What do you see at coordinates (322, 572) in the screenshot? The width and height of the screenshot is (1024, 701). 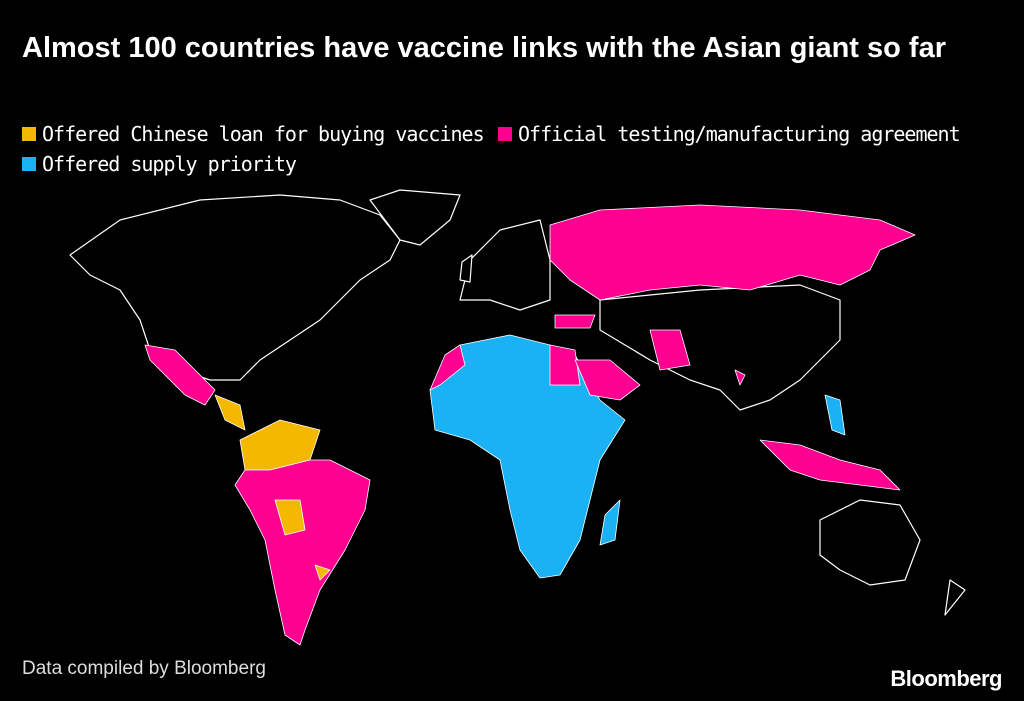 I see `uruguay` at bounding box center [322, 572].